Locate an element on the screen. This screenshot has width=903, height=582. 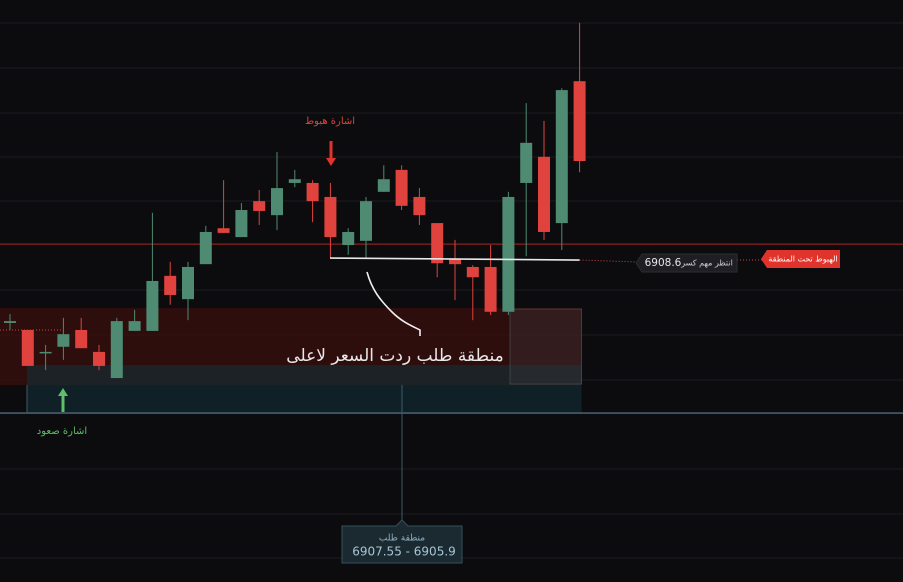
break-level-label: 6908.6 is located at coordinates (663, 263).